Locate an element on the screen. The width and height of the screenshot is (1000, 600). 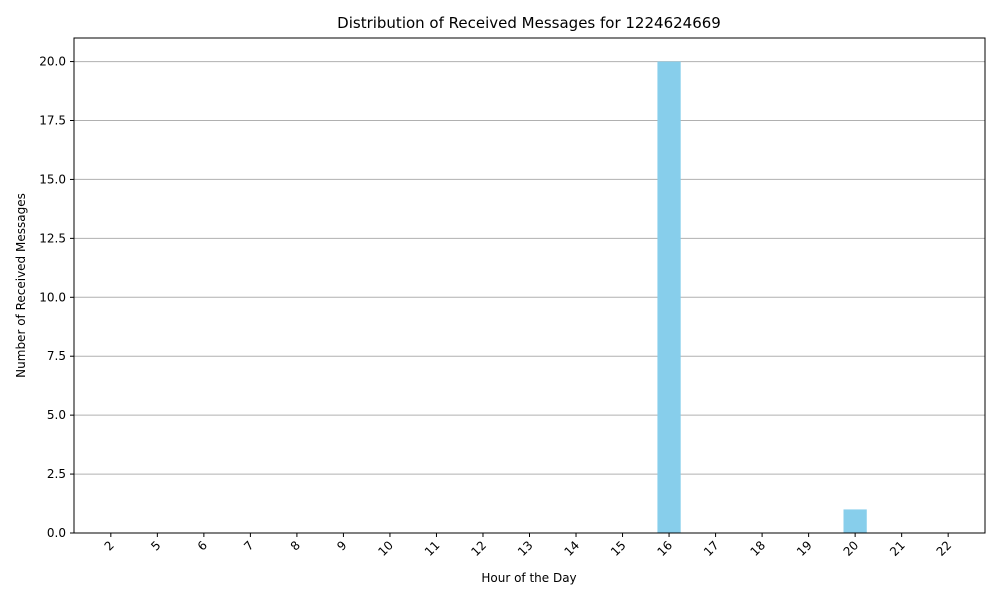
x-tick-label: 2 is located at coordinates (109, 545).